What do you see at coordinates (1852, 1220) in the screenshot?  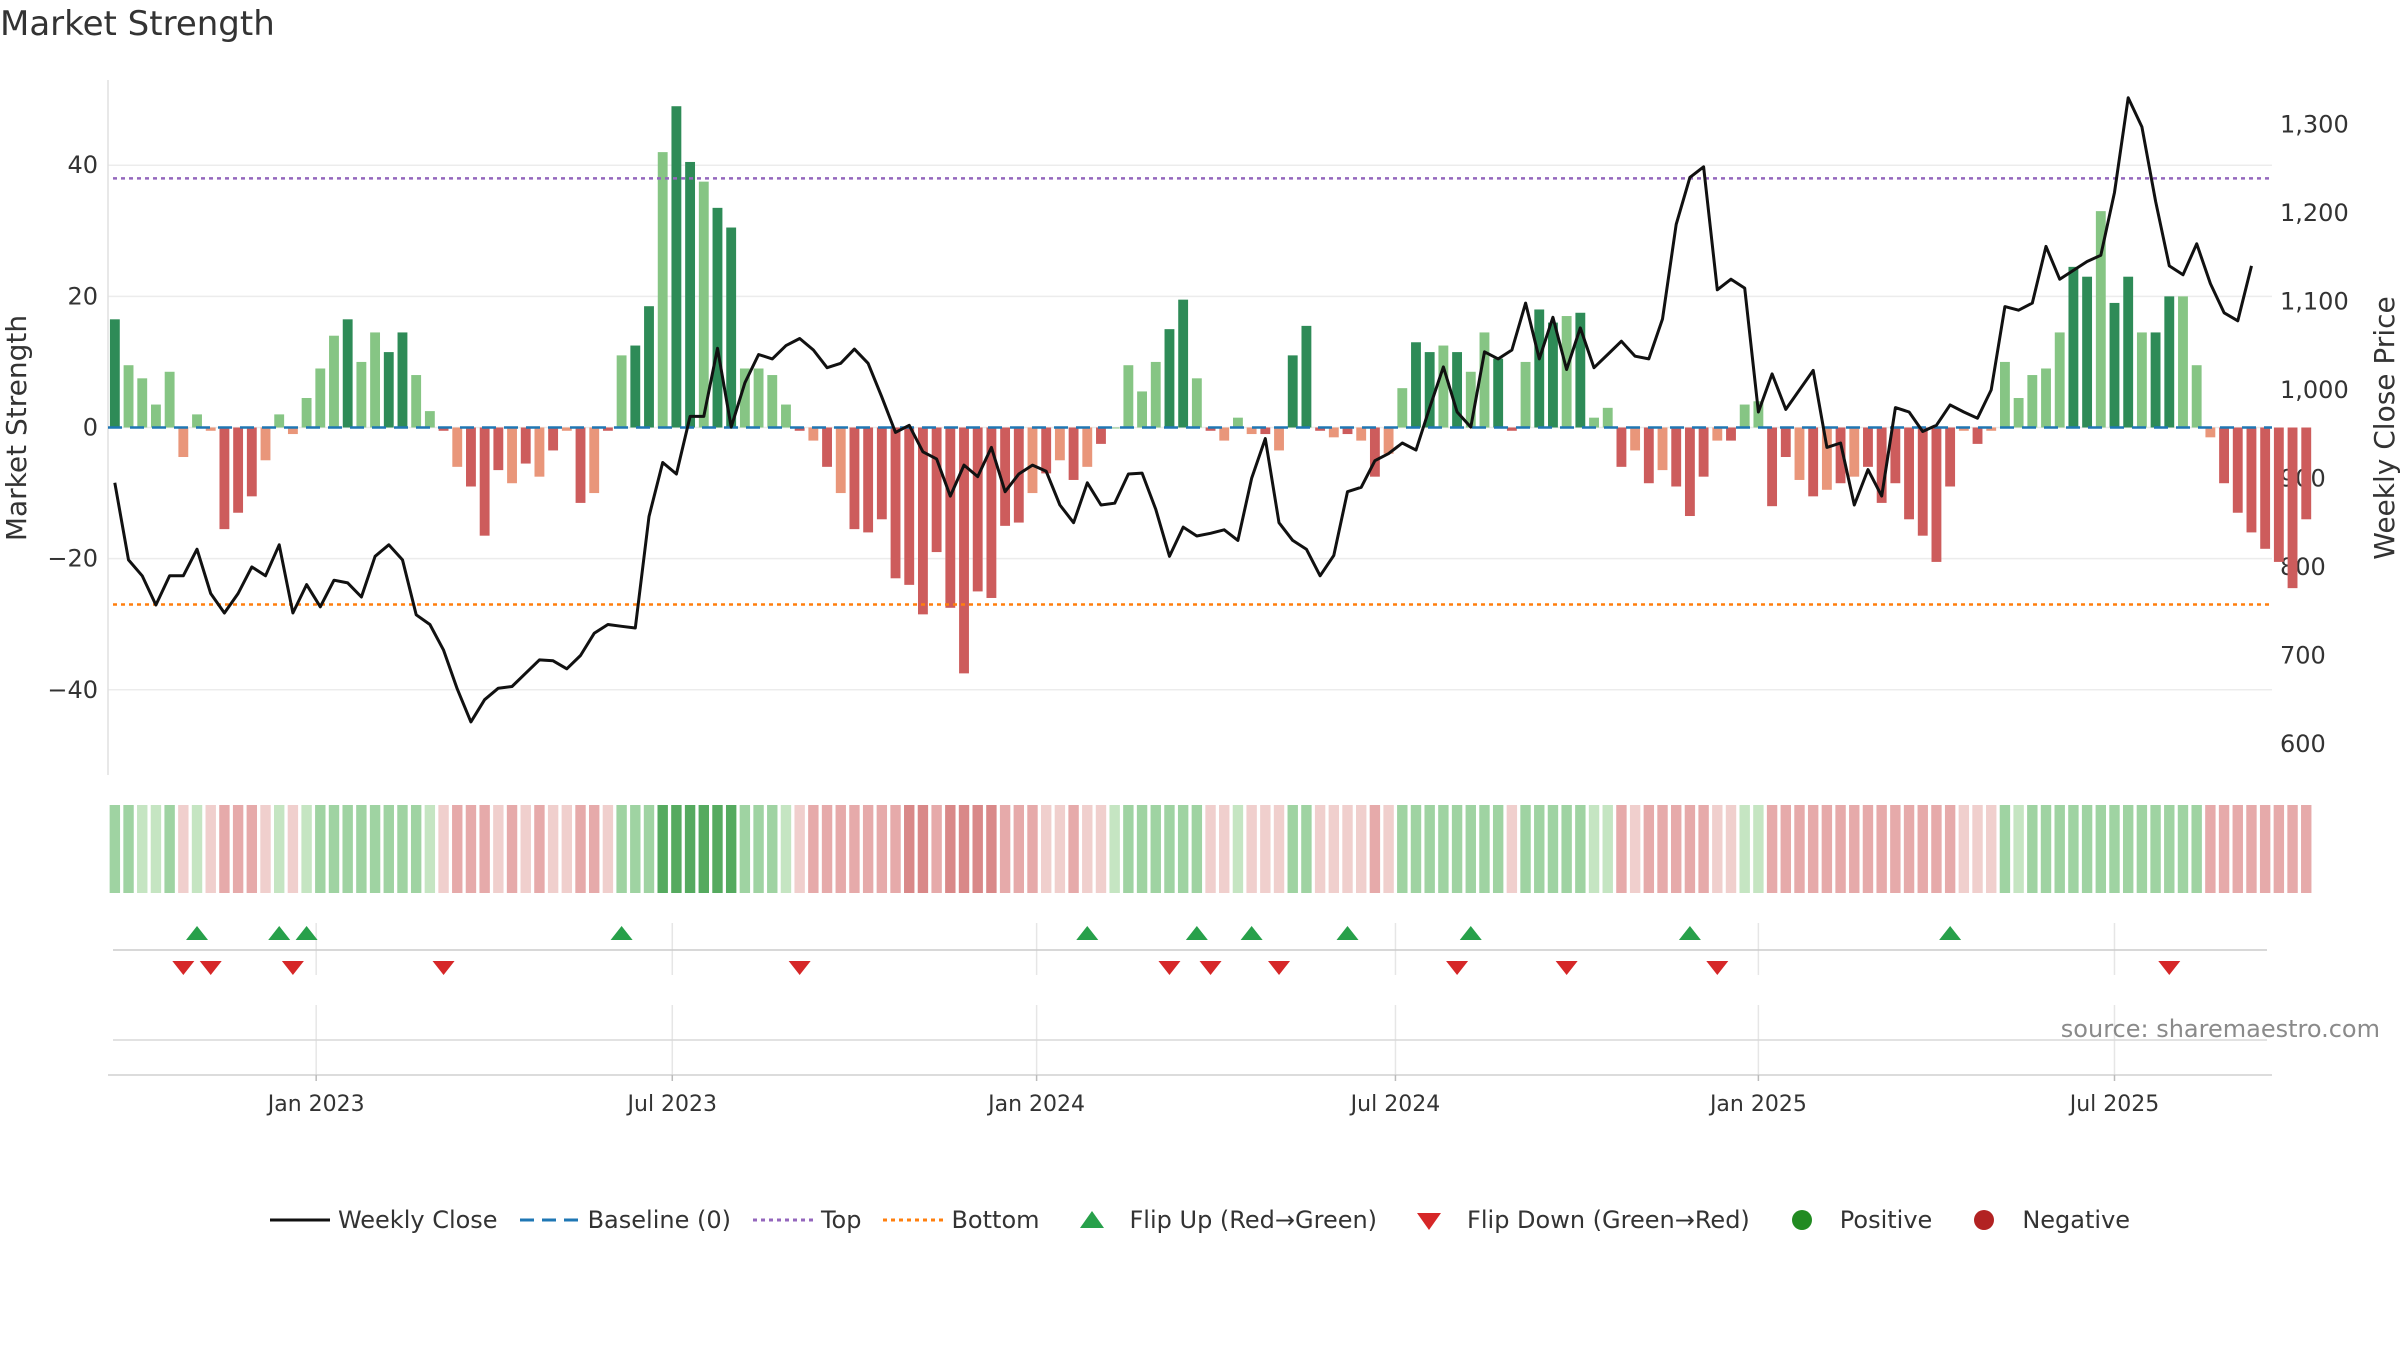 I see `legend-item-positive: Positive` at bounding box center [1852, 1220].